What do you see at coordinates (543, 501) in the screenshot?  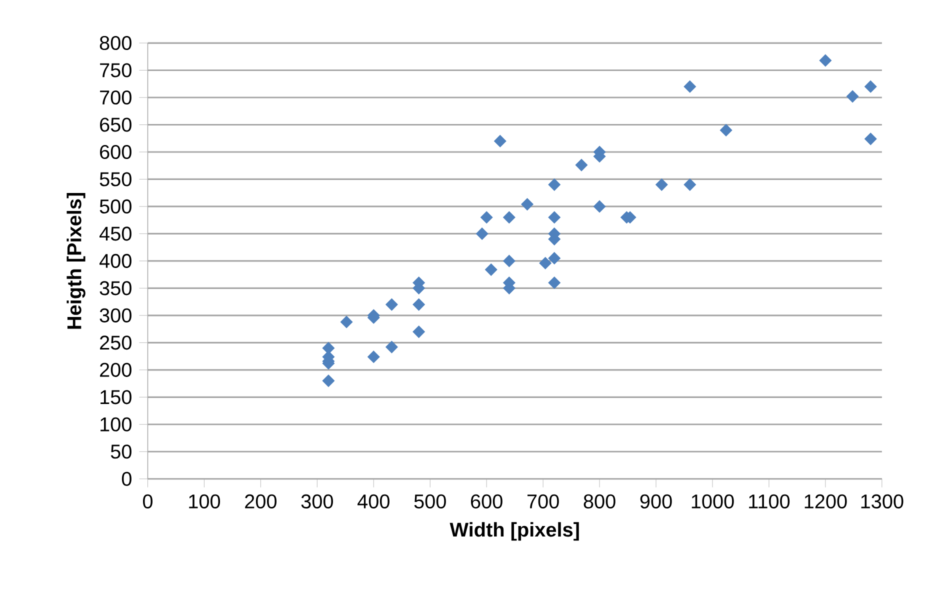 I see `x-tick-label: 700` at bounding box center [543, 501].